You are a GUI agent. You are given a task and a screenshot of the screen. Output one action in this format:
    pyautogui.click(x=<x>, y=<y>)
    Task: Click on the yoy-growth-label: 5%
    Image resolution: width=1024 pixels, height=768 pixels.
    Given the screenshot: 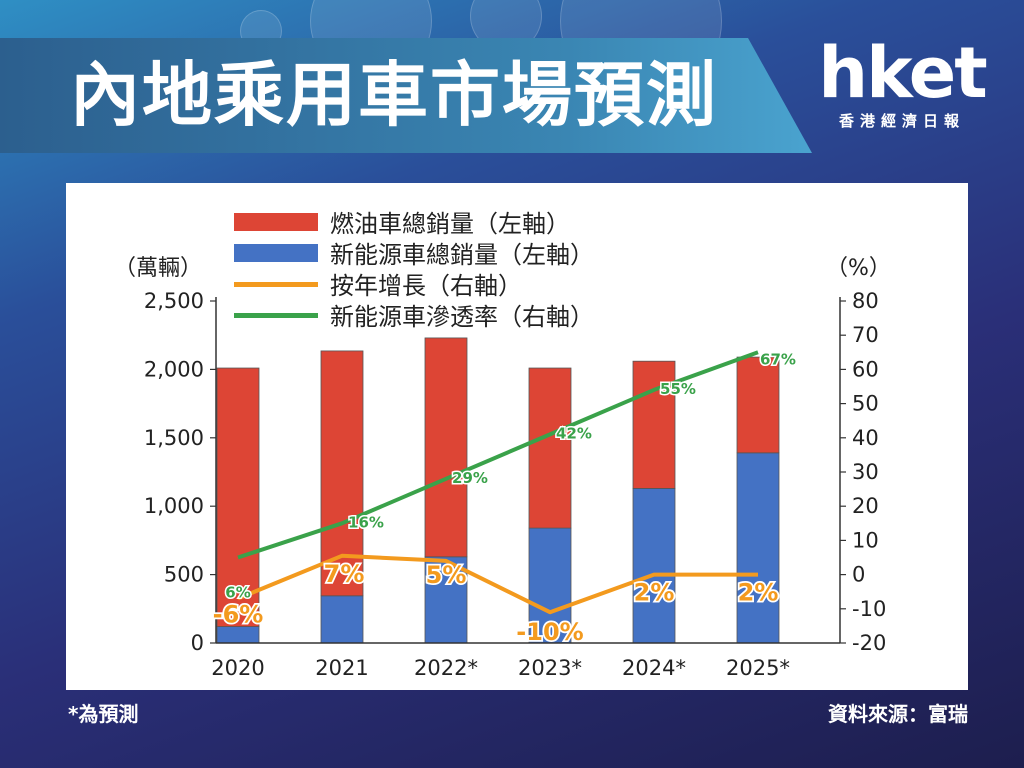 What is the action you would take?
    pyautogui.click(x=446, y=575)
    